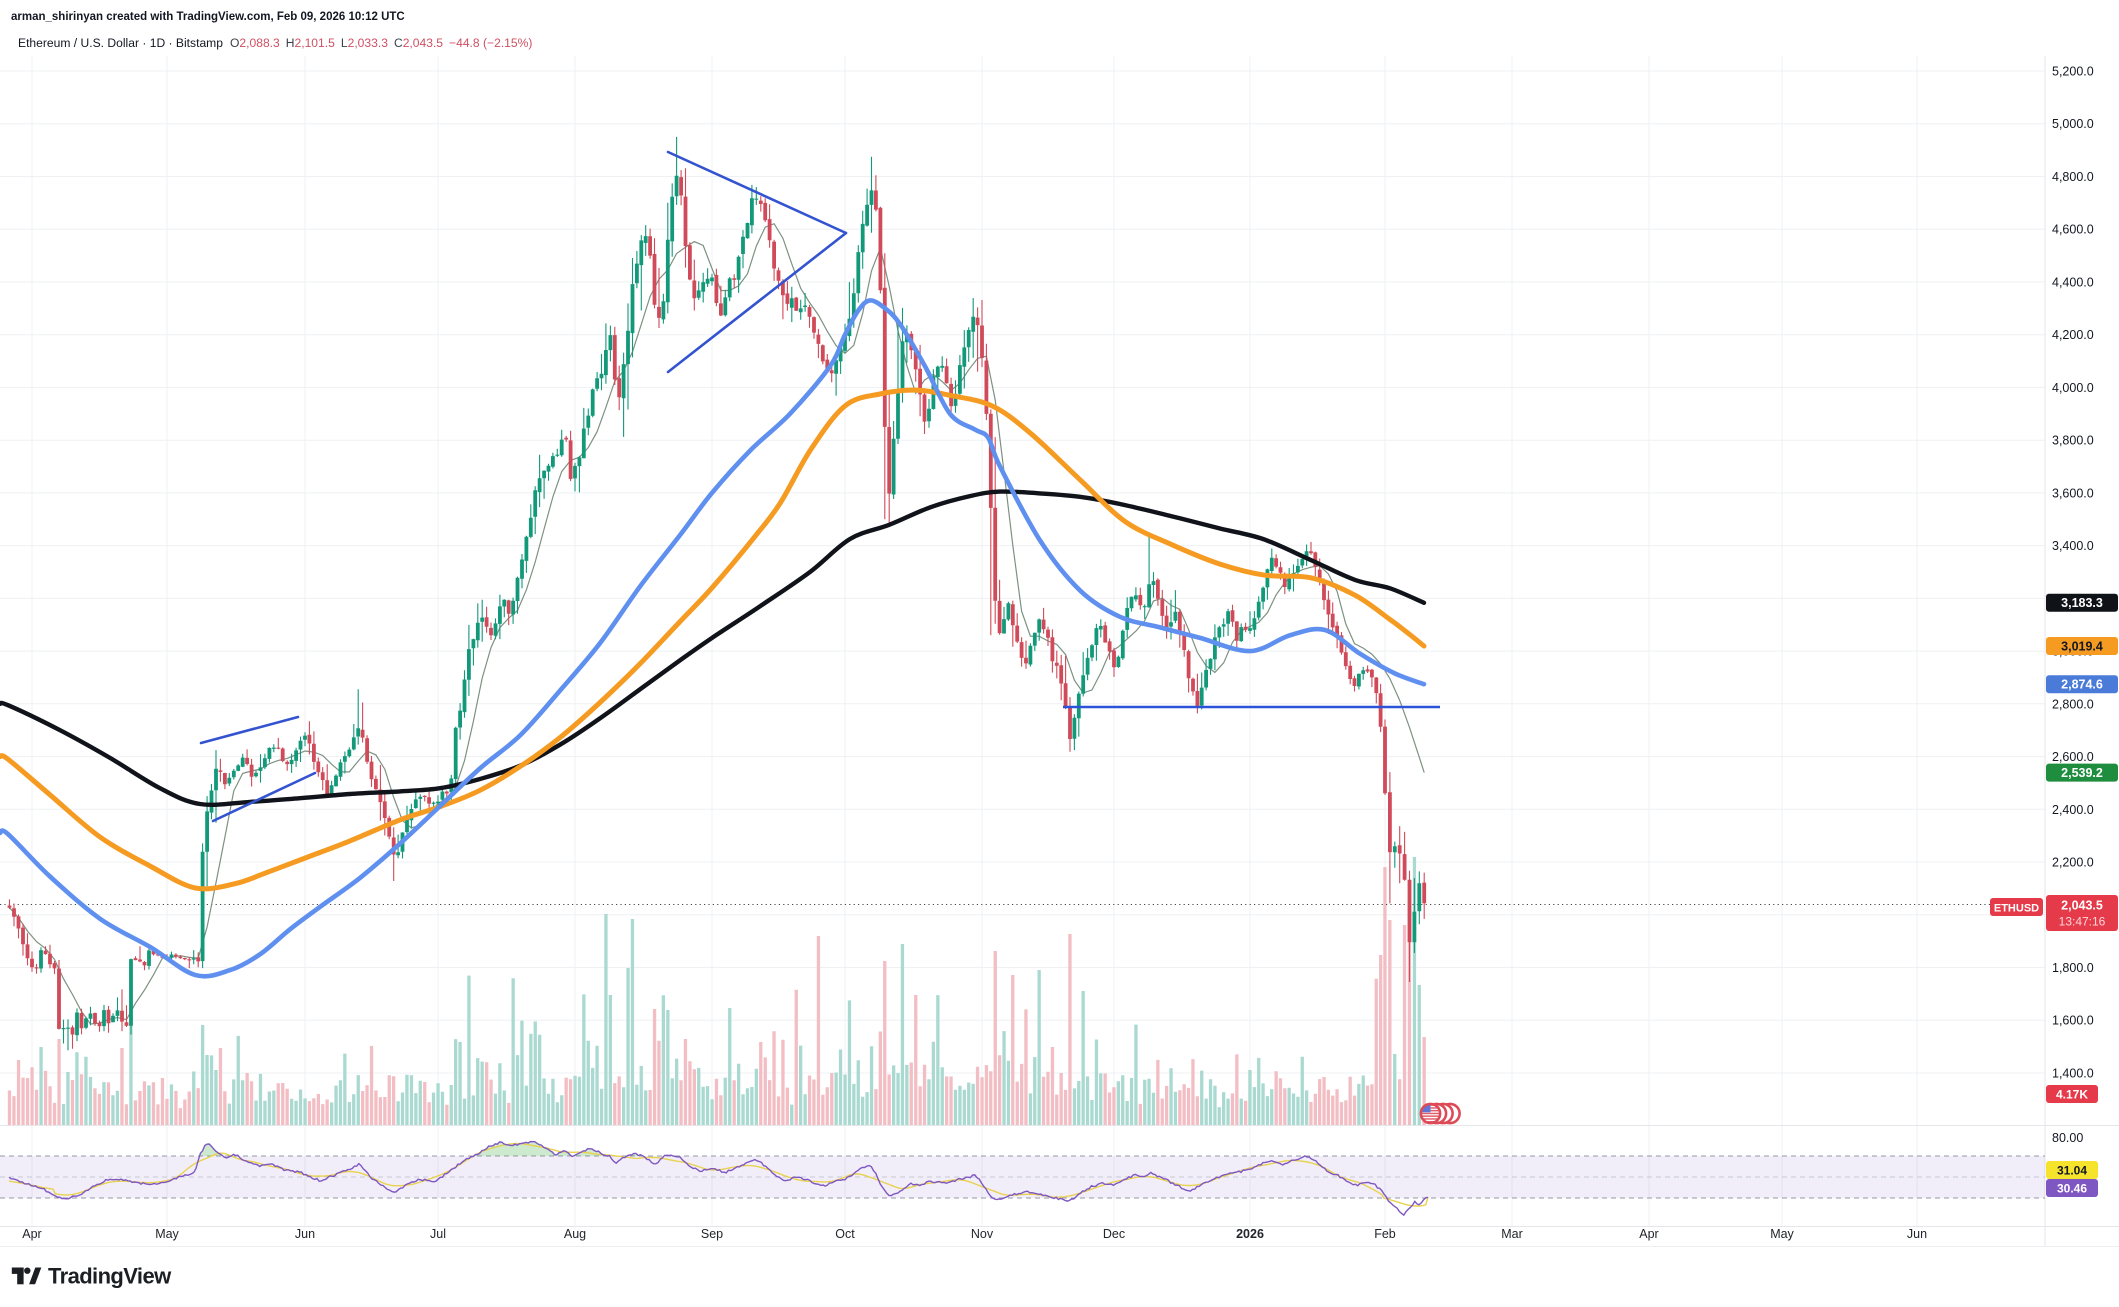 The height and width of the screenshot is (1307, 2119). Describe the element at coordinates (2072, 1170) in the screenshot. I see `svg-text: 31.04` at that location.